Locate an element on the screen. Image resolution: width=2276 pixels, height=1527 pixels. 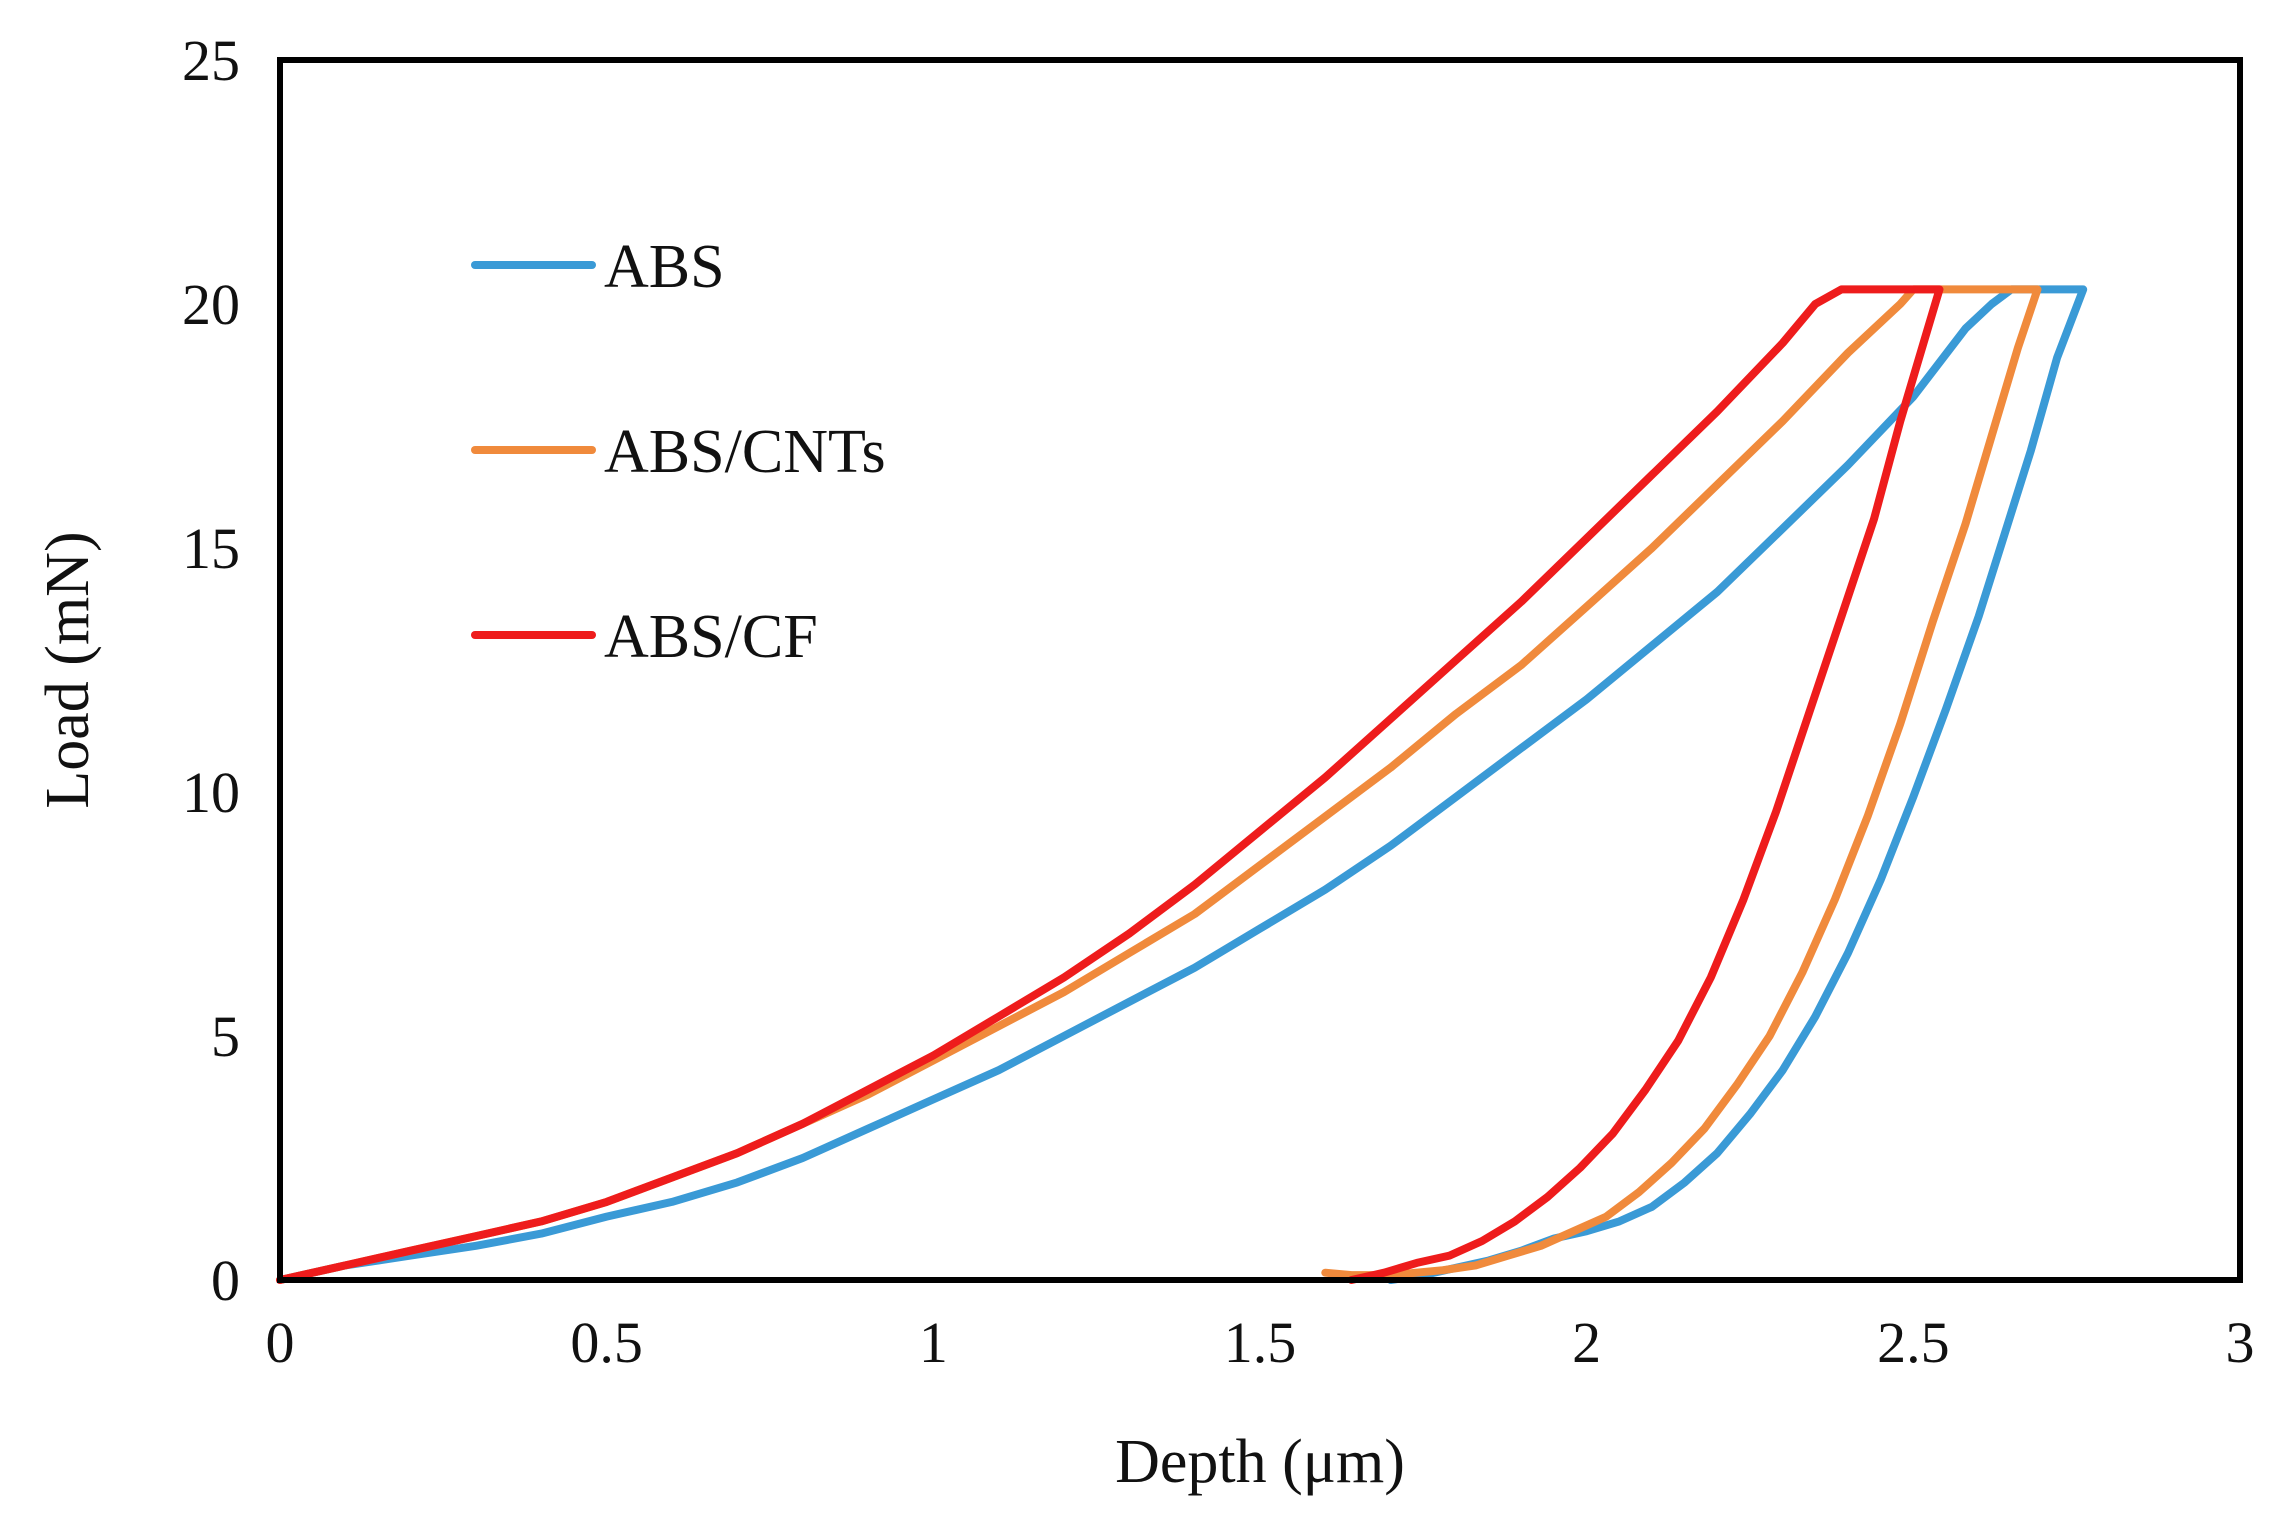
legend-label-abs: ABS is located at coordinates (664, 267).